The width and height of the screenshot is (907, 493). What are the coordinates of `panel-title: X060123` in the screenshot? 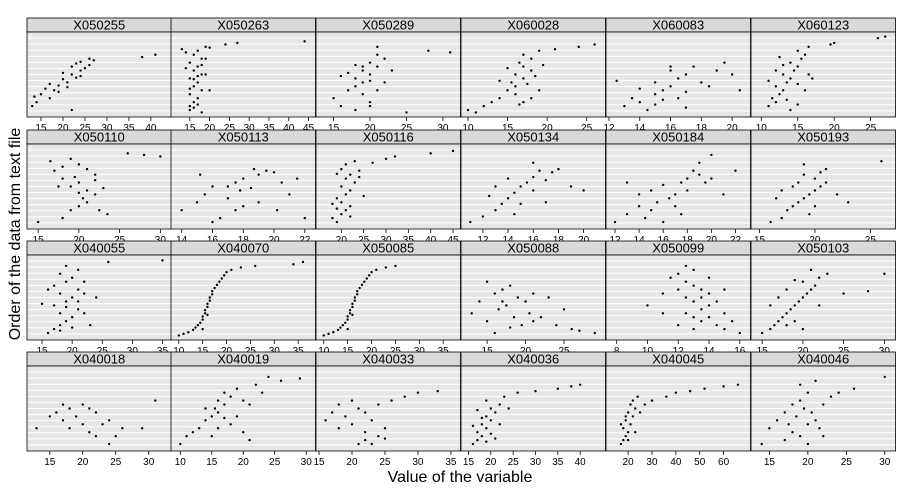 It's located at (823, 25).